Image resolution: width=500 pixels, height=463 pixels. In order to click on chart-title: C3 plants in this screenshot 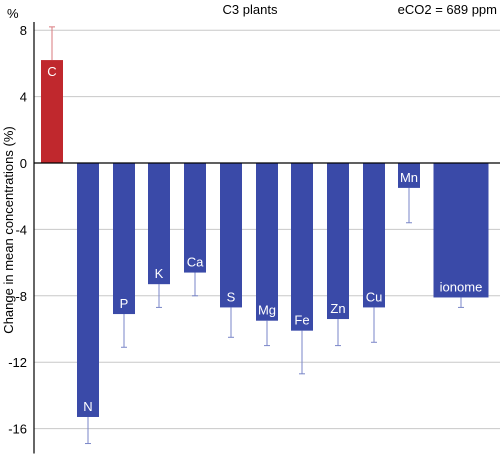, I will do `click(250, 9)`.